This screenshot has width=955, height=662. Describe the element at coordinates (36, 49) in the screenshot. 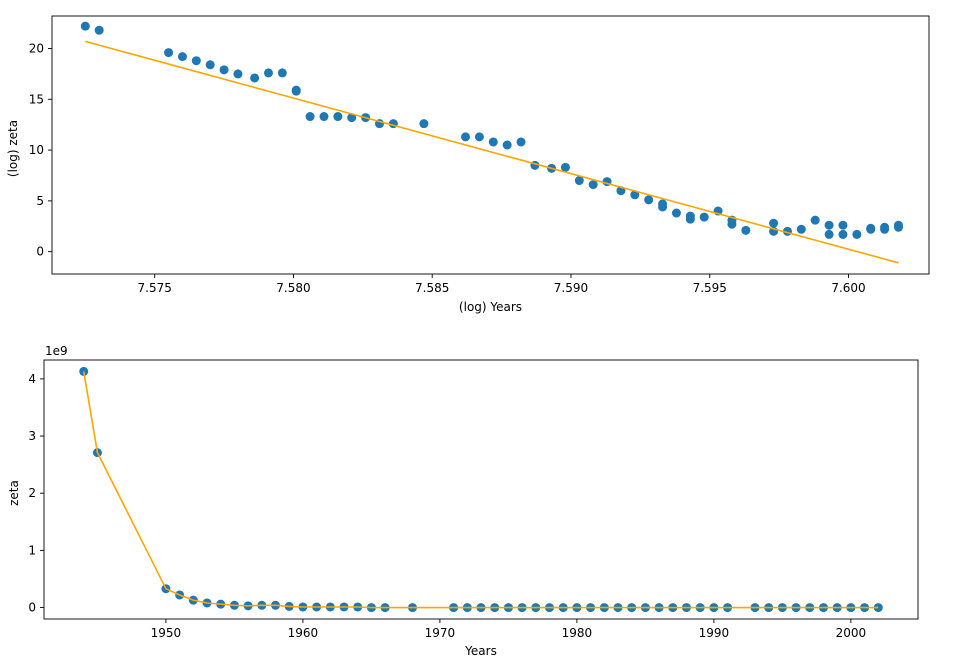

I see `top-y-tick-label: 20` at that location.